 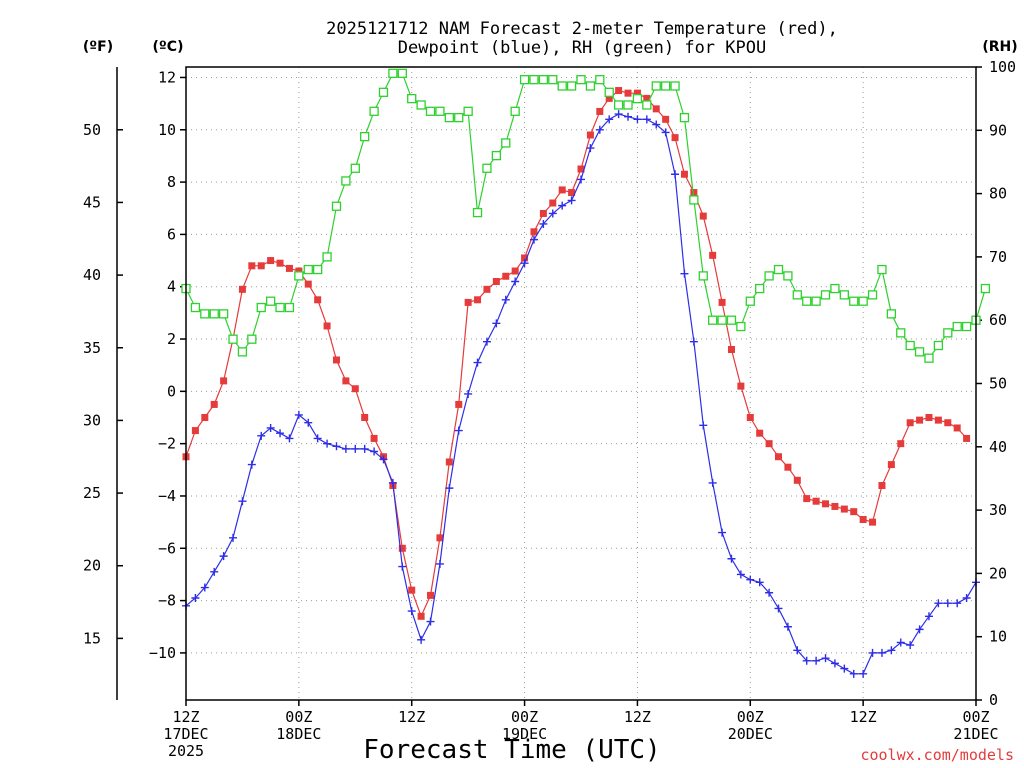 What do you see at coordinates (998, 384) in the screenshot?
I see `rh-tick-label: 50` at bounding box center [998, 384].